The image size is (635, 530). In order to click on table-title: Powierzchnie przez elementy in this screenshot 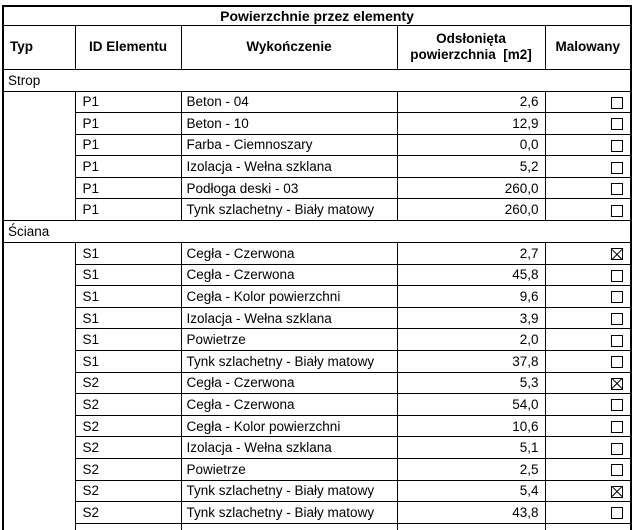, I will do `click(317, 15)`.